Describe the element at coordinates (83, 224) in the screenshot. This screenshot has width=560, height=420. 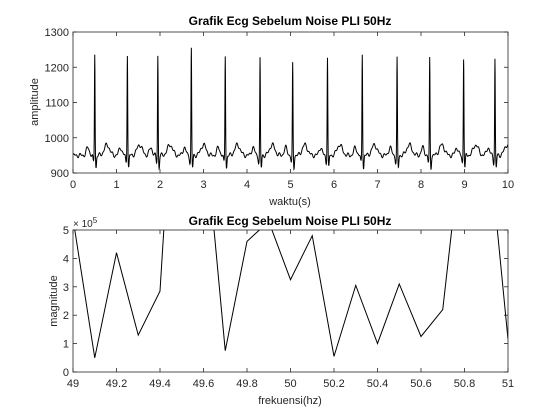
I see `exponent-base: × 10` at that location.